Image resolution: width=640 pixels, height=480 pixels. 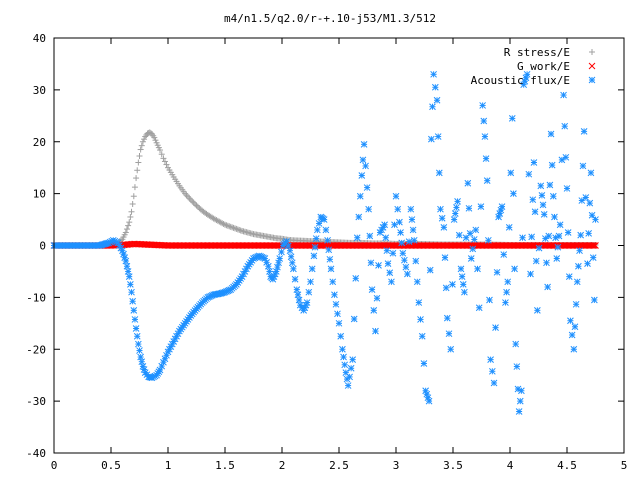 I want to click on x-tick-label: 0, so click(x=54, y=465).